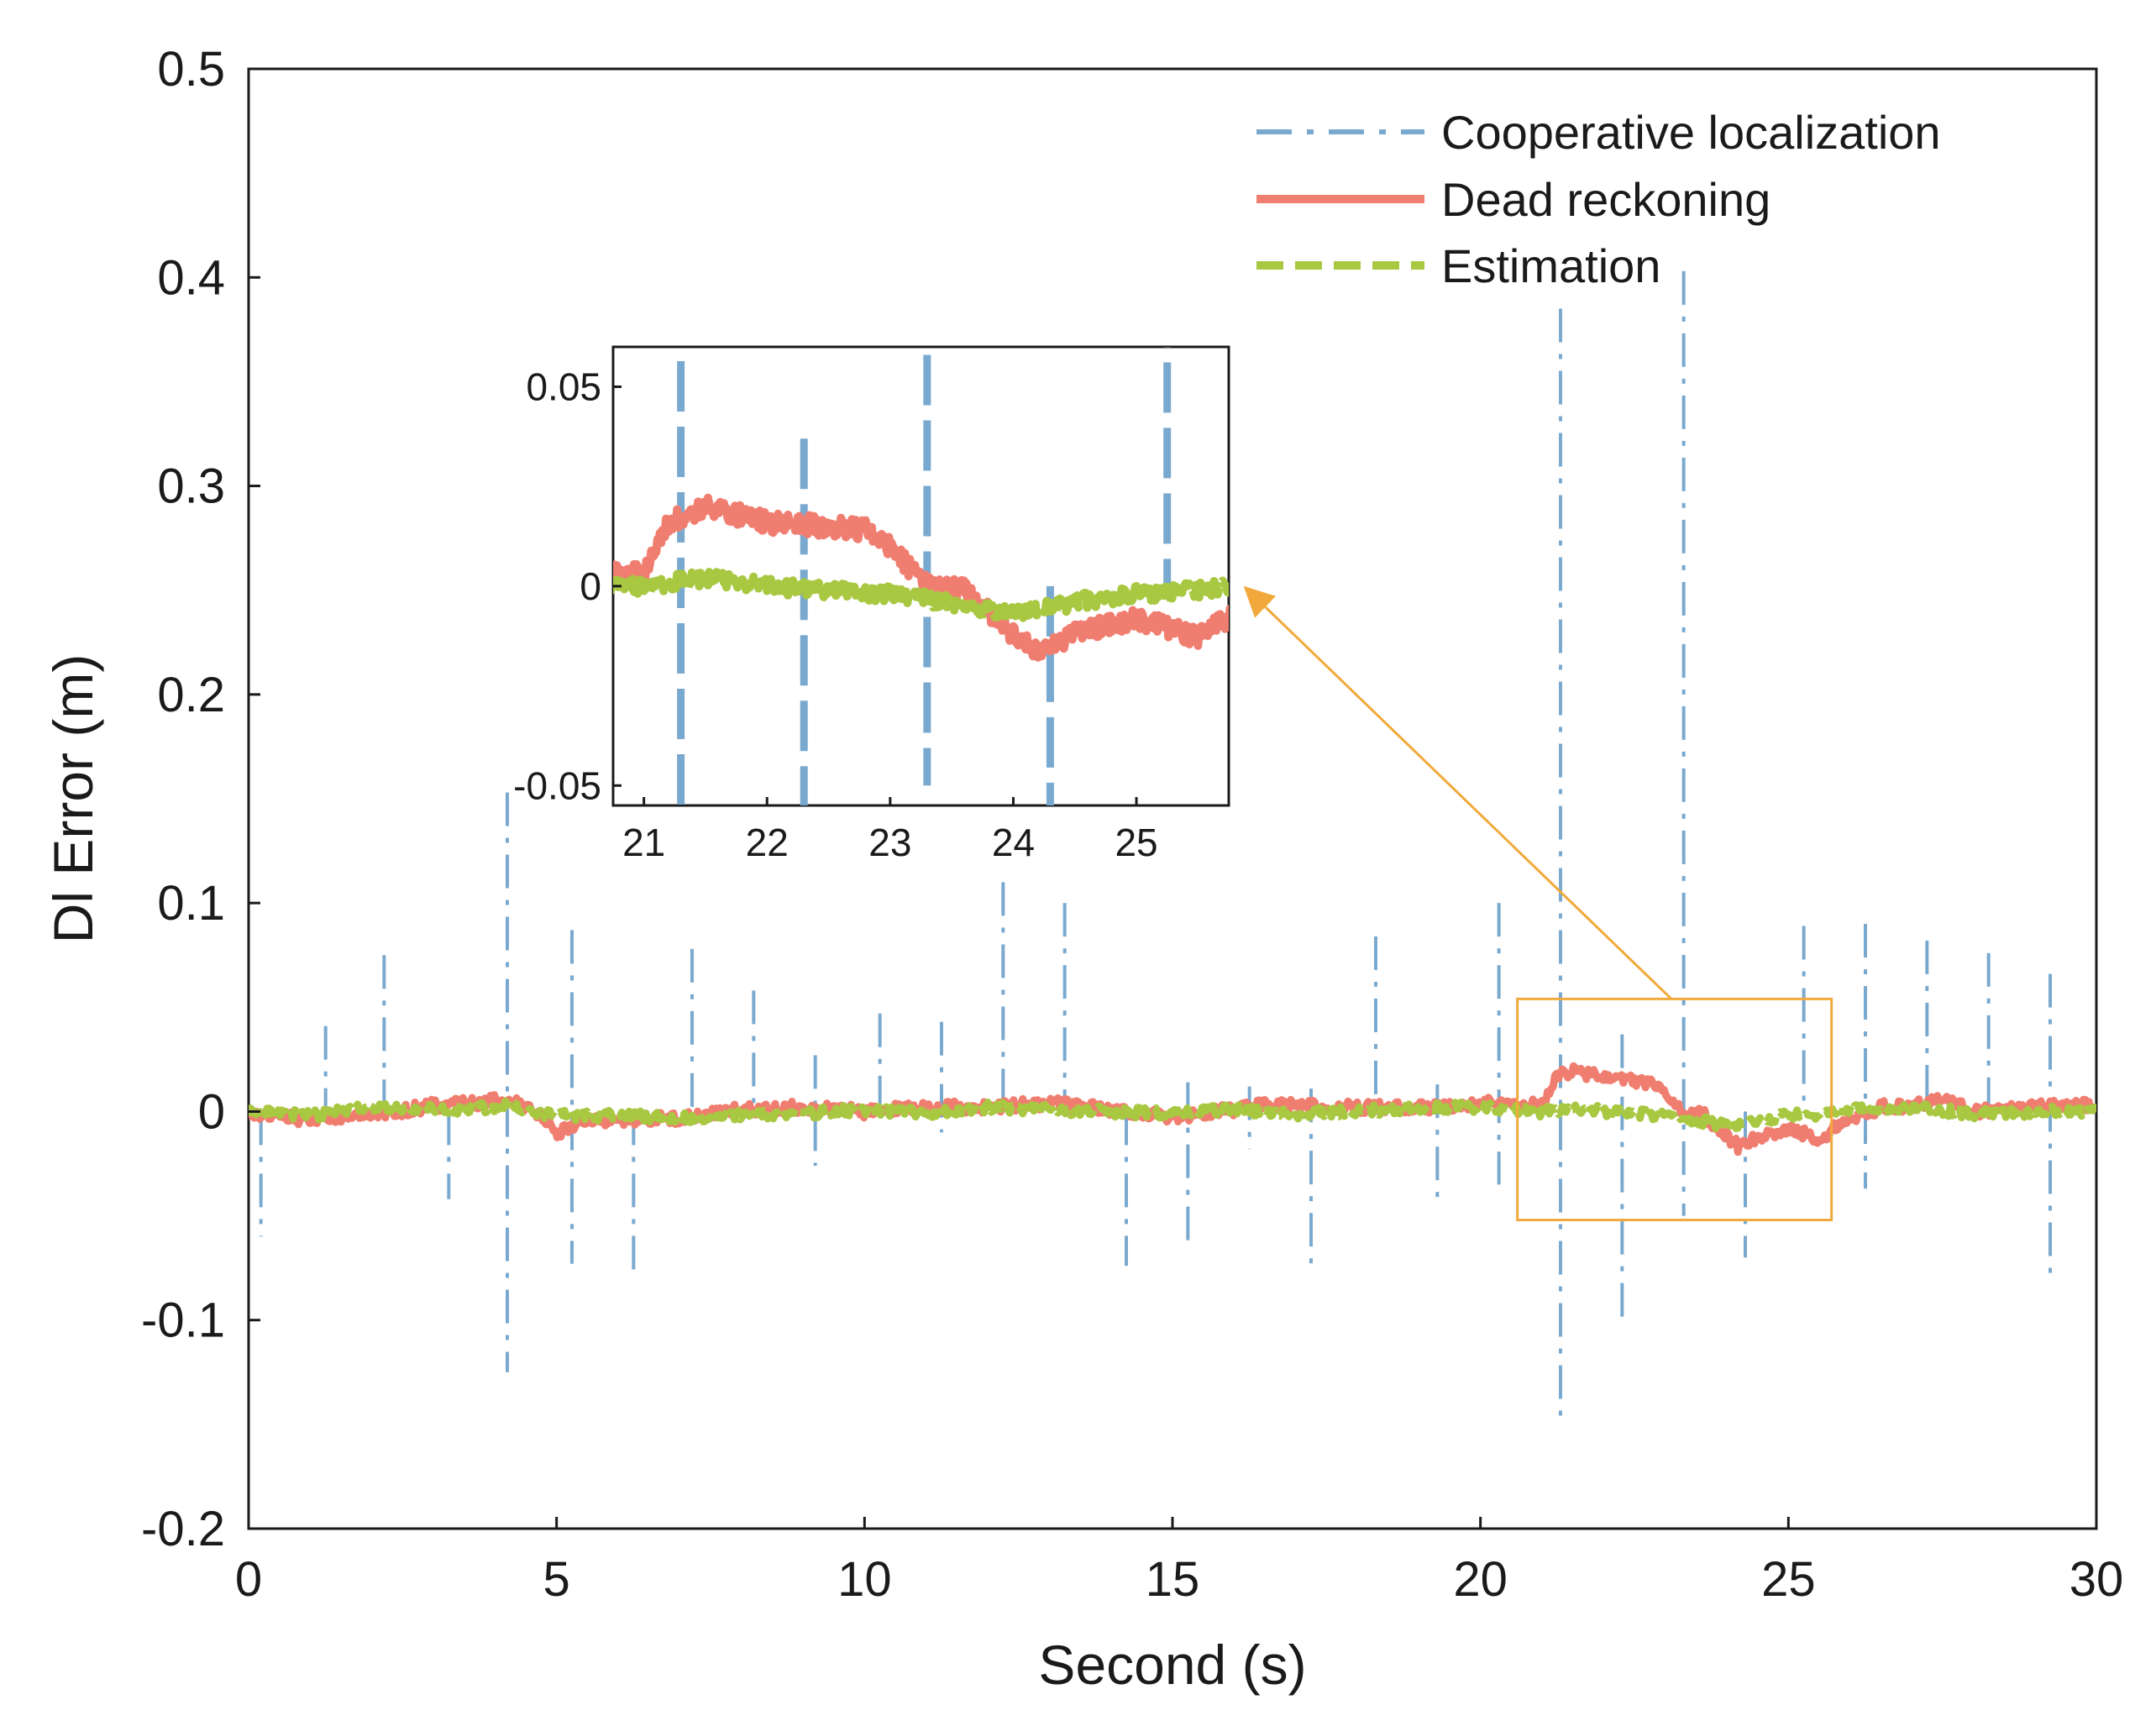  Describe the element at coordinates (1172, 1114) in the screenshot. I see `estimation-line` at that location.